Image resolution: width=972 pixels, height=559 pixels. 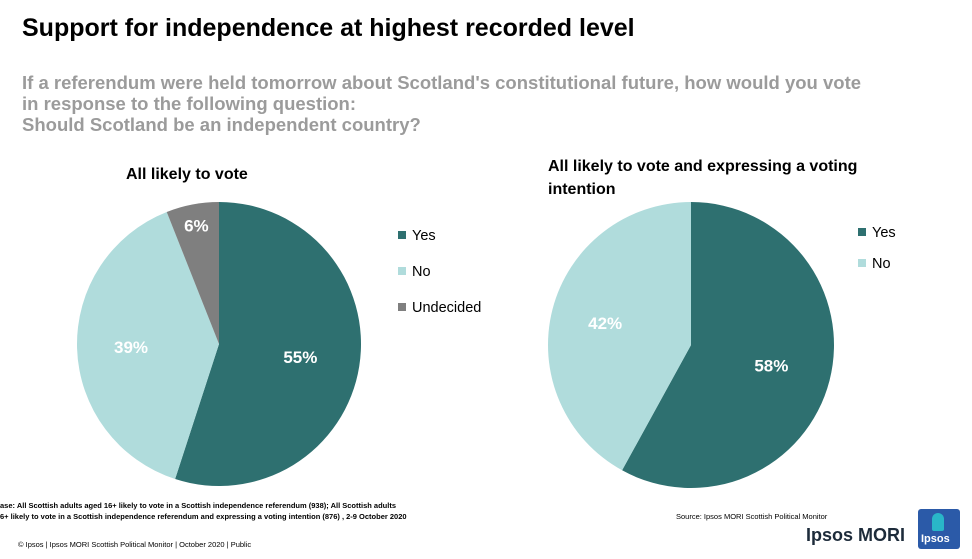 I want to click on data-label-no: 39%, so click(x=131, y=347).